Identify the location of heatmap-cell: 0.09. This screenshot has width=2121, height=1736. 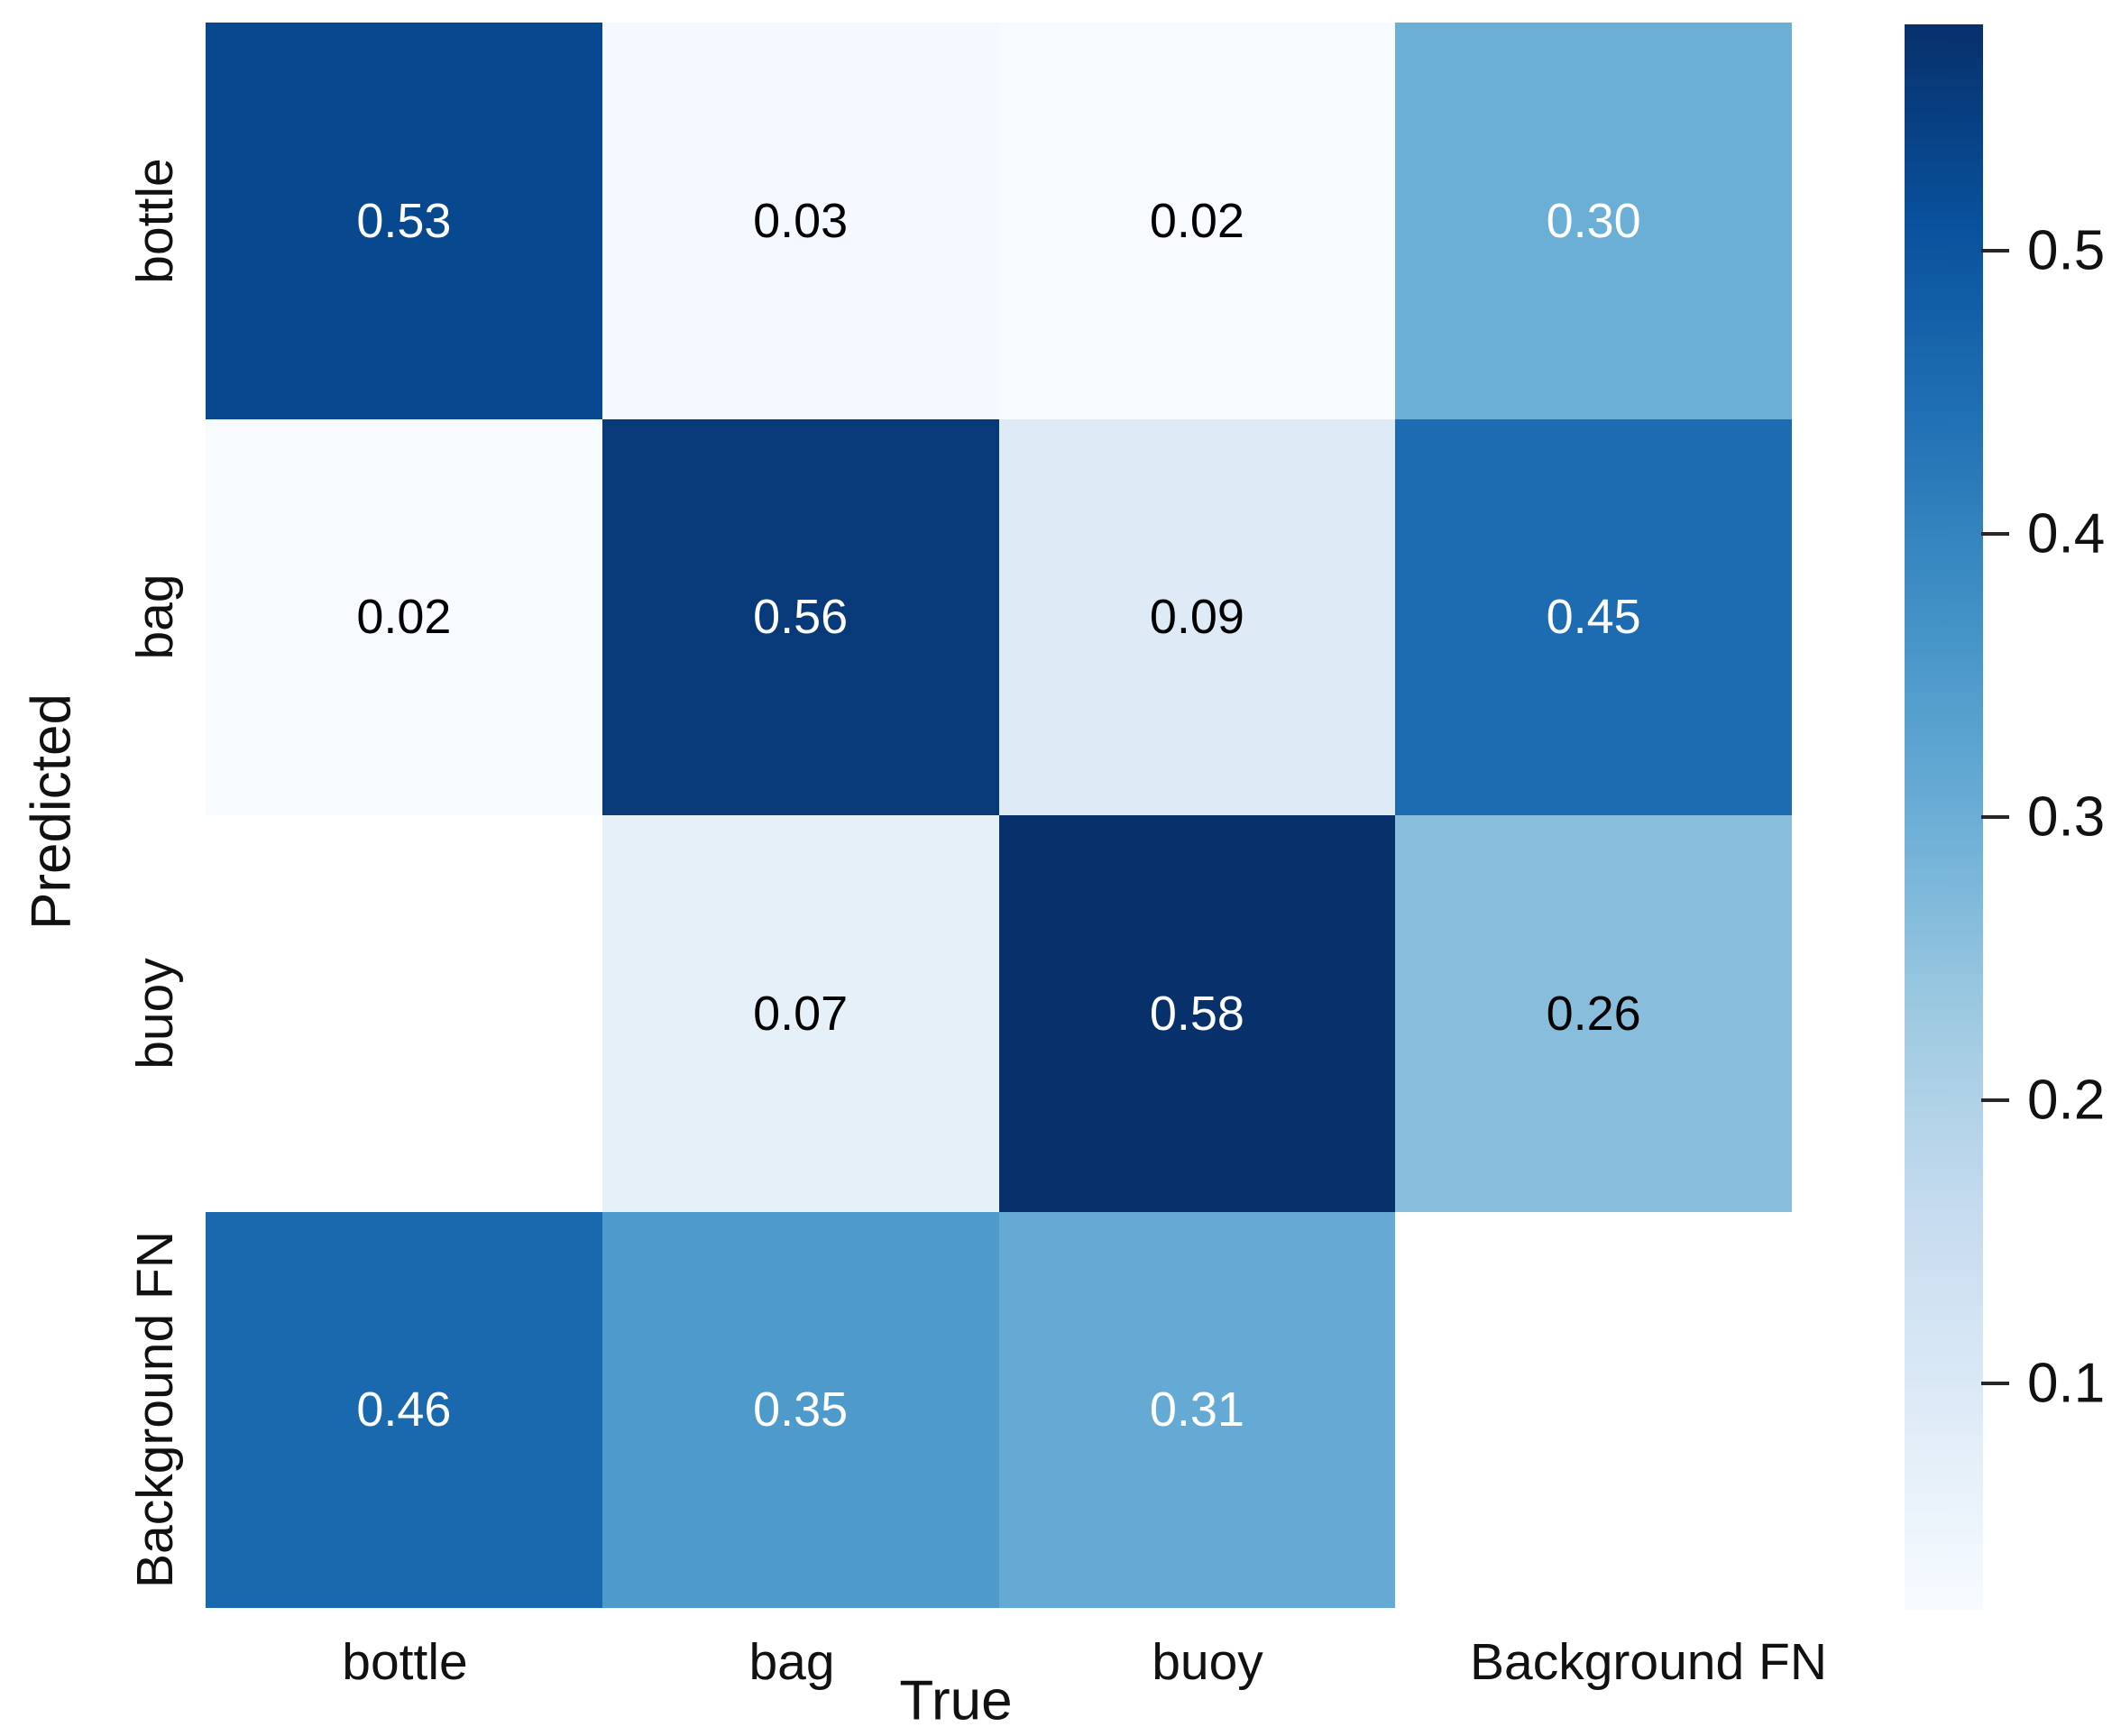
(1197, 617).